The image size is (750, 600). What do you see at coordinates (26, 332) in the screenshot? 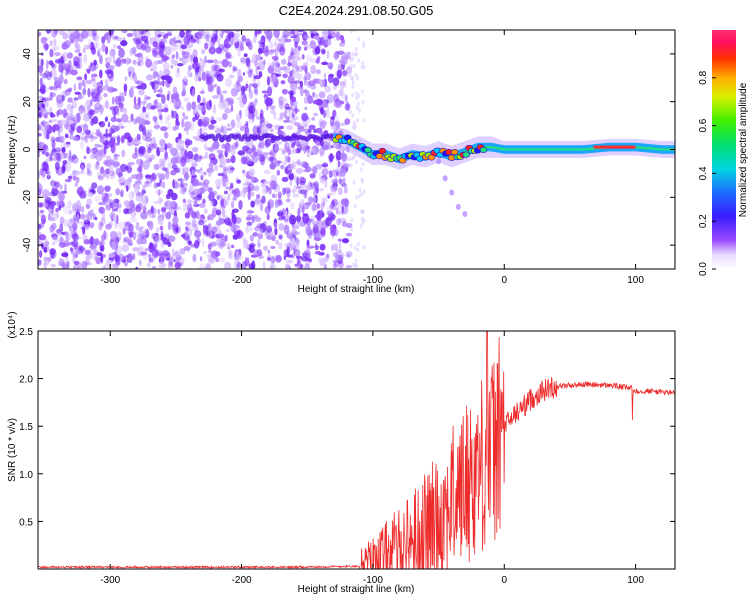
I see `y-tick-label: 2.5` at bounding box center [26, 332].